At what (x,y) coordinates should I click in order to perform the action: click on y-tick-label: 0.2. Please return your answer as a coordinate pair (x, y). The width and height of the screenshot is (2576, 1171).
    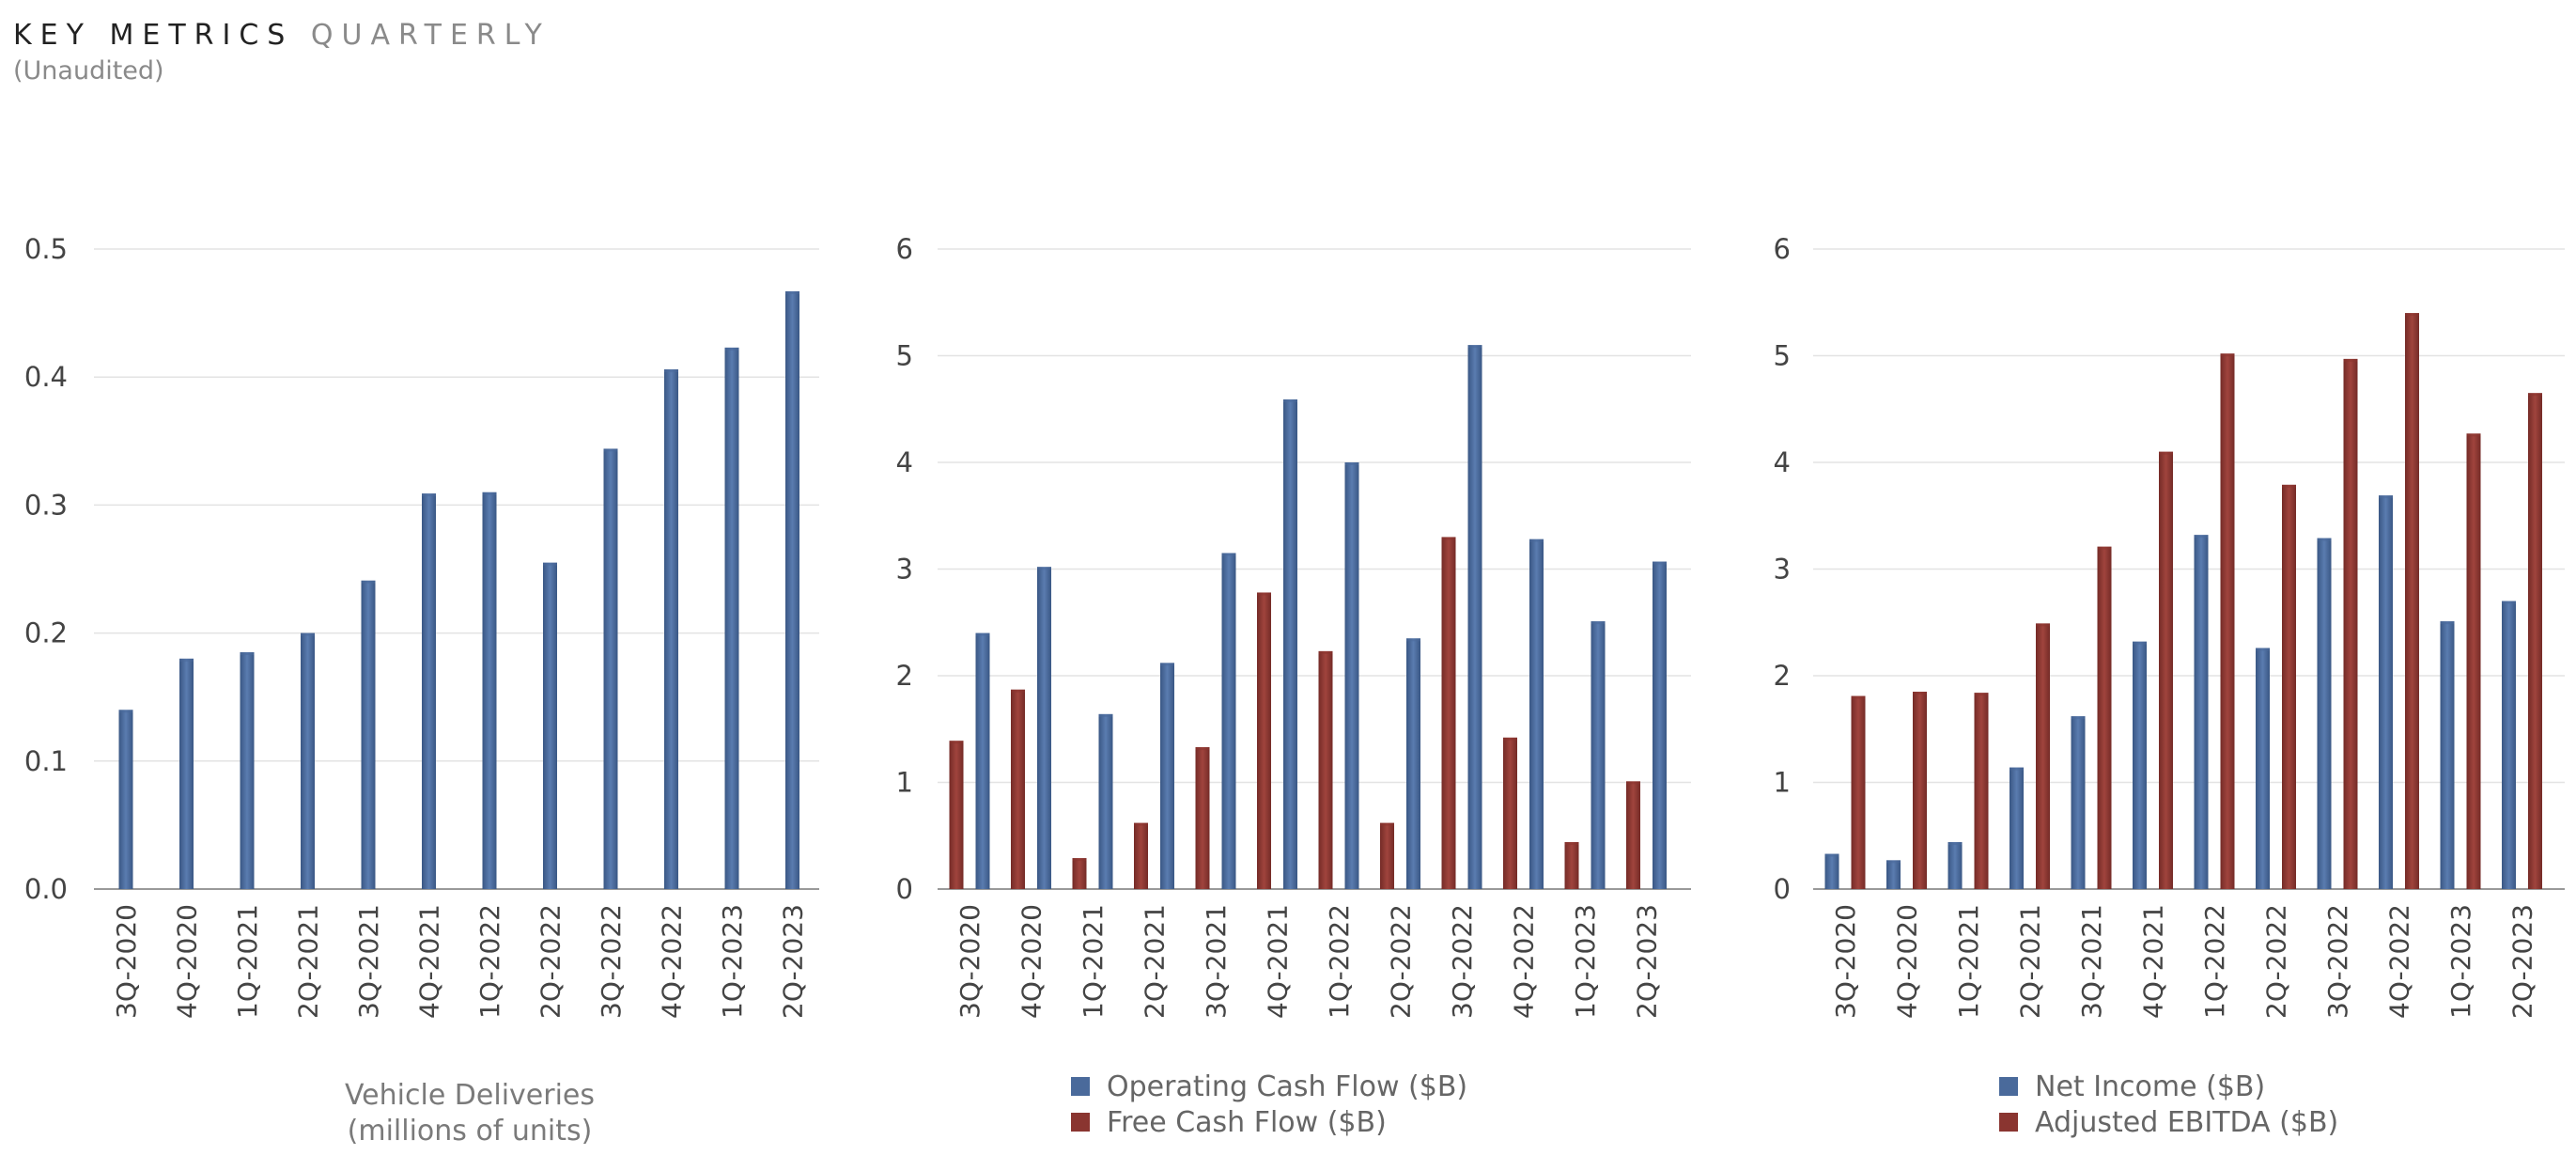
    Looking at the image, I should click on (46, 633).